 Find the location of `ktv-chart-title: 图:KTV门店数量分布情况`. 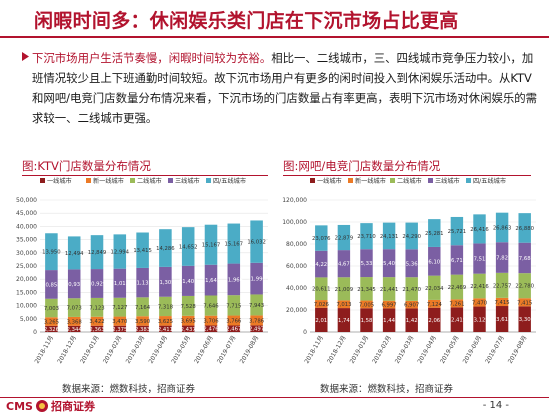

ktv-chart-title: 图:KTV门店数量分布情况 is located at coordinates (86, 166).